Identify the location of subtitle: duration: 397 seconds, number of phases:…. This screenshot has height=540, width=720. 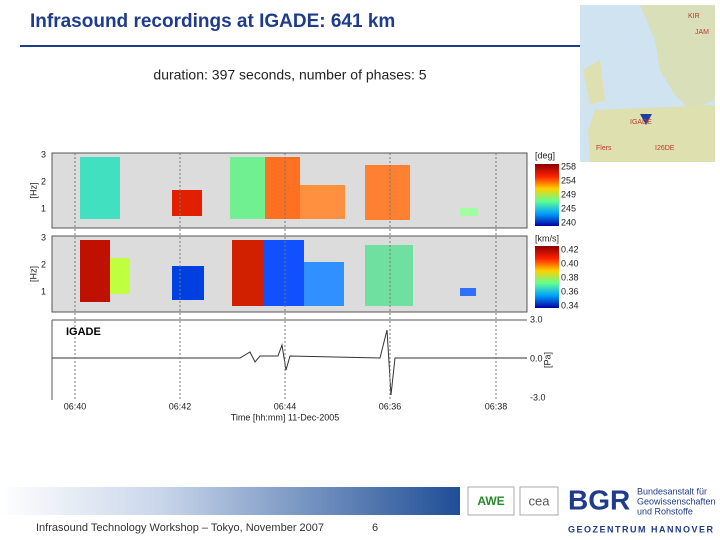
(289, 75).